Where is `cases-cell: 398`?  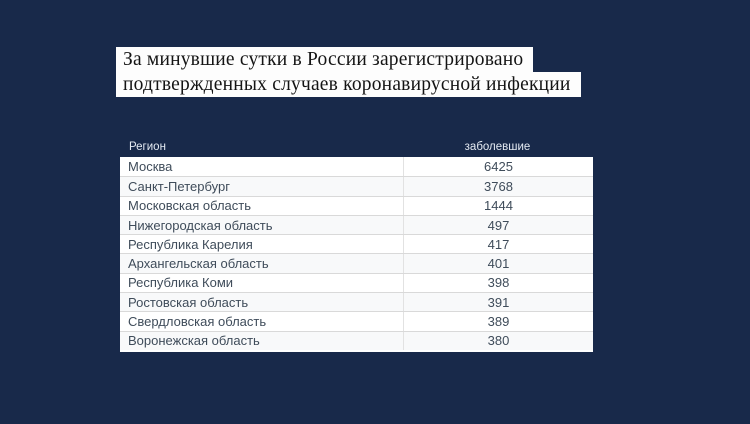
cases-cell: 398 is located at coordinates (498, 283).